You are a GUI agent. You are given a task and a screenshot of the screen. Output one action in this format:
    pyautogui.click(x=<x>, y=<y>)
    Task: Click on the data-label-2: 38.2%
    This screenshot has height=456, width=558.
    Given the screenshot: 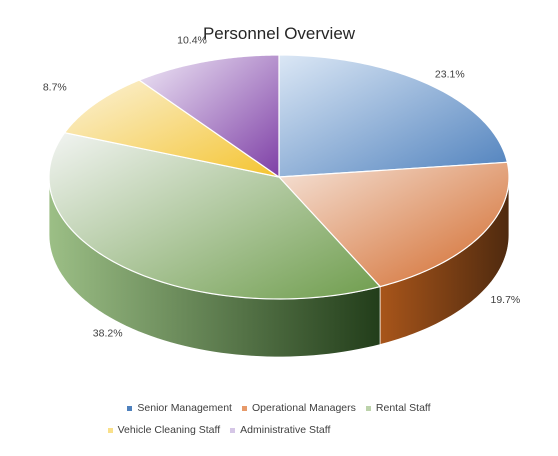 What is the action you would take?
    pyautogui.click(x=108, y=334)
    